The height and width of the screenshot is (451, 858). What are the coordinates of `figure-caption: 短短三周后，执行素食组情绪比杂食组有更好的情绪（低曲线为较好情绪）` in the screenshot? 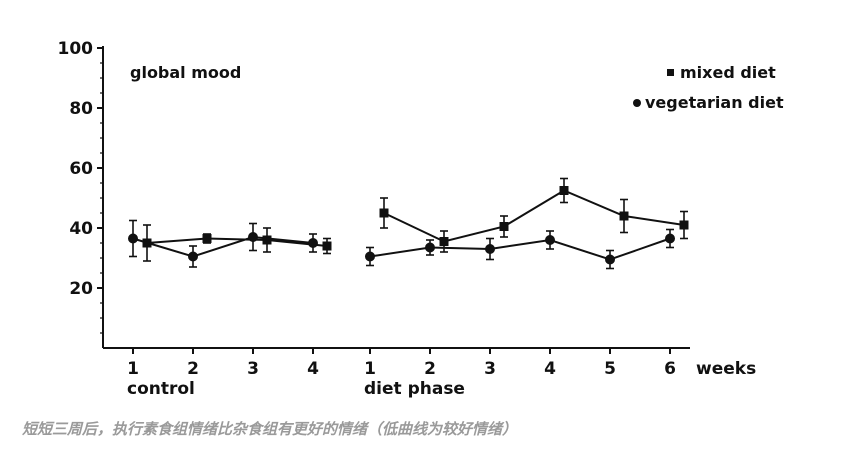 It's located at (270, 429).